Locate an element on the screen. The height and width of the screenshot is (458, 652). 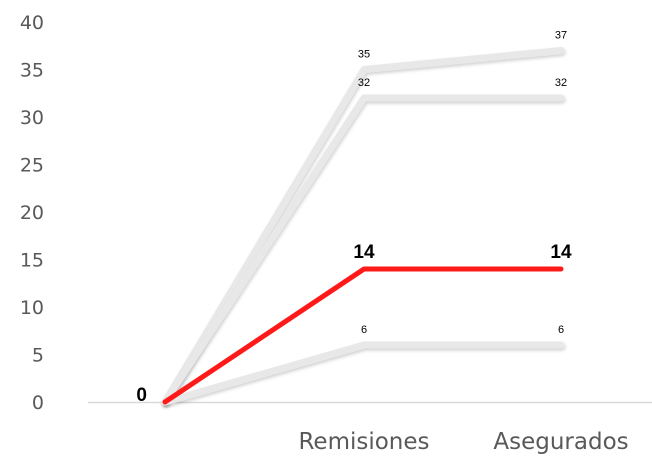
y-tick-label: 25 is located at coordinates (32, 166).